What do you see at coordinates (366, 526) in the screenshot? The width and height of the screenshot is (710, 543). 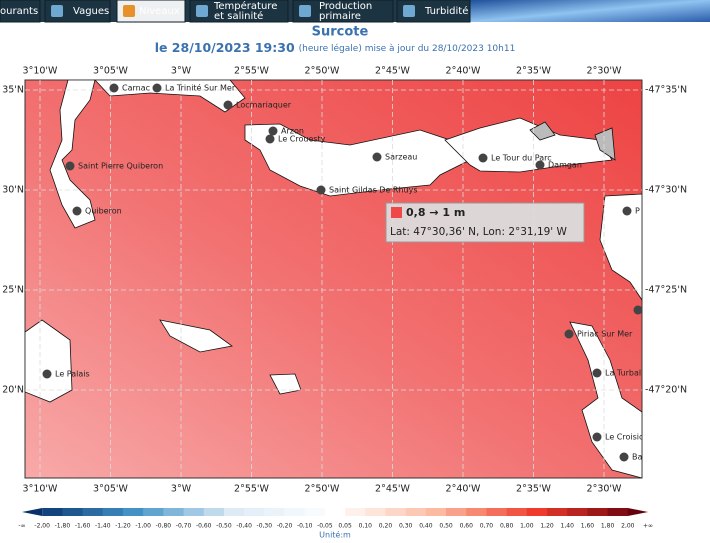 I see `legend-label: 0,10` at bounding box center [366, 526].